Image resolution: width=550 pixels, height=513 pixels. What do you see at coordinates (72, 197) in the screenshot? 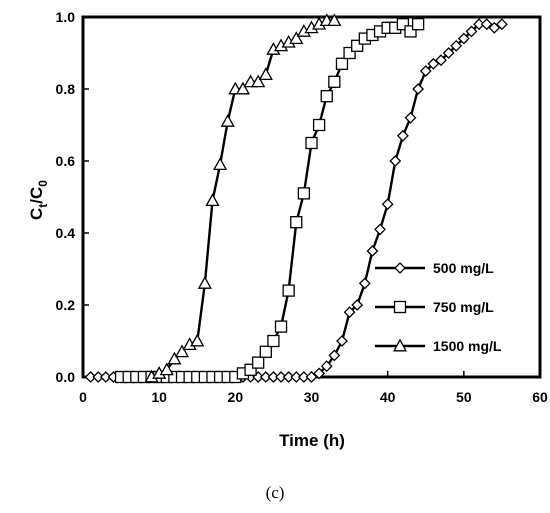
I see `y-axis: 0.0 0.2 0.4 0.6 0.8 1.0` at bounding box center [72, 197].